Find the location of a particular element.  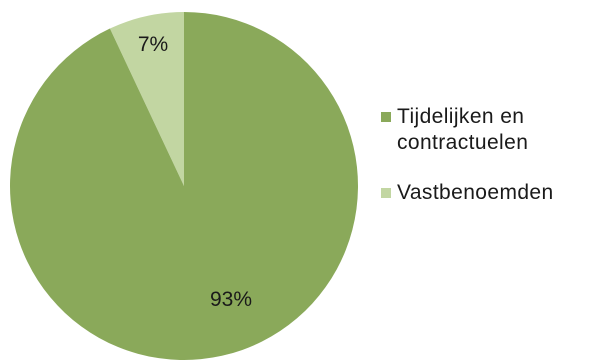

legend-item-vastbenoemden: Vastbenoemden is located at coordinates (491, 193).